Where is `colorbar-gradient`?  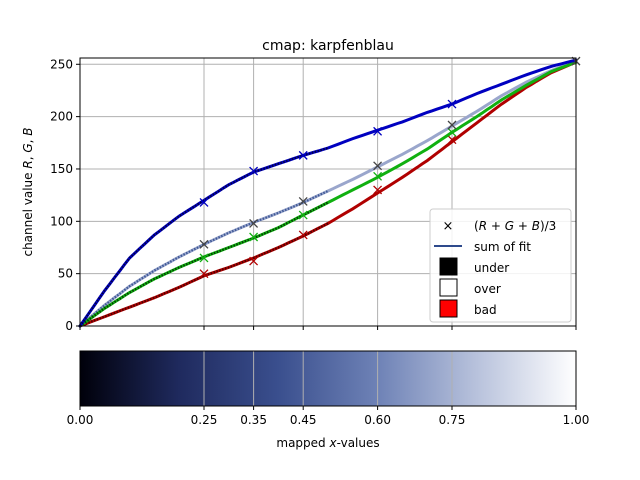 colorbar-gradient is located at coordinates (328, 378).